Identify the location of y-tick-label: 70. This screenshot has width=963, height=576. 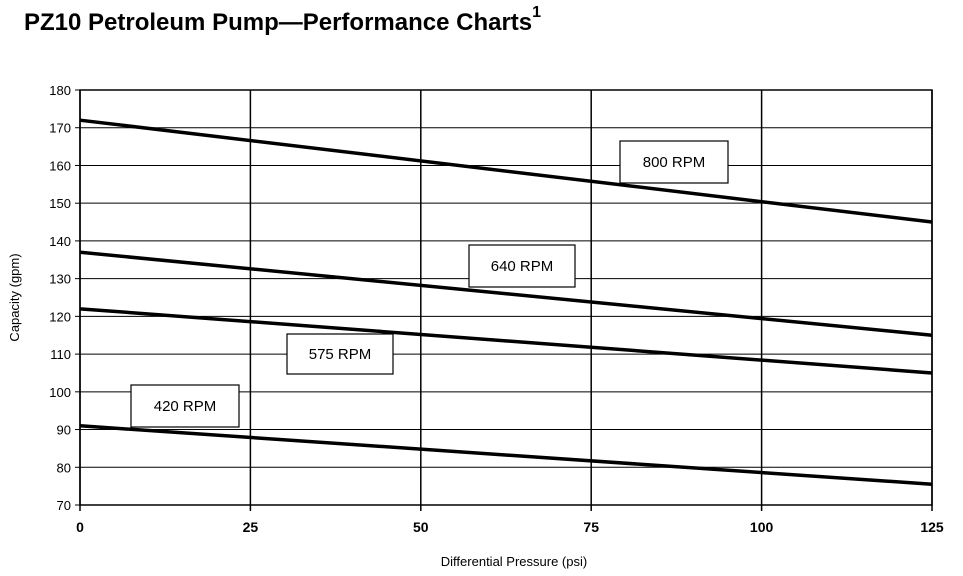
(64, 505).